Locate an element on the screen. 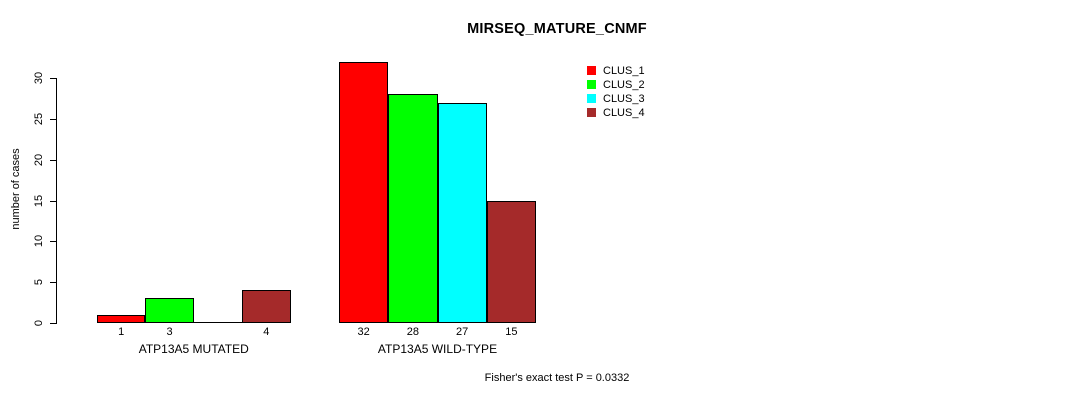 The width and height of the screenshot is (1090, 400). x-category-label-atp13a5-wild-type: ATP13A5 WILD-TYPE is located at coordinates (437, 349).